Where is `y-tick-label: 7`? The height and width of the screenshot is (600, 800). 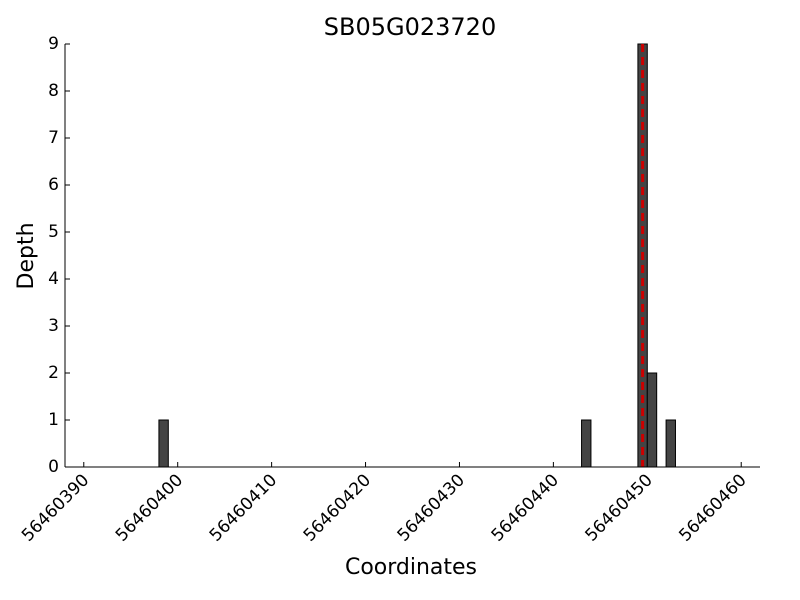
y-tick-label: 7 is located at coordinates (53, 138).